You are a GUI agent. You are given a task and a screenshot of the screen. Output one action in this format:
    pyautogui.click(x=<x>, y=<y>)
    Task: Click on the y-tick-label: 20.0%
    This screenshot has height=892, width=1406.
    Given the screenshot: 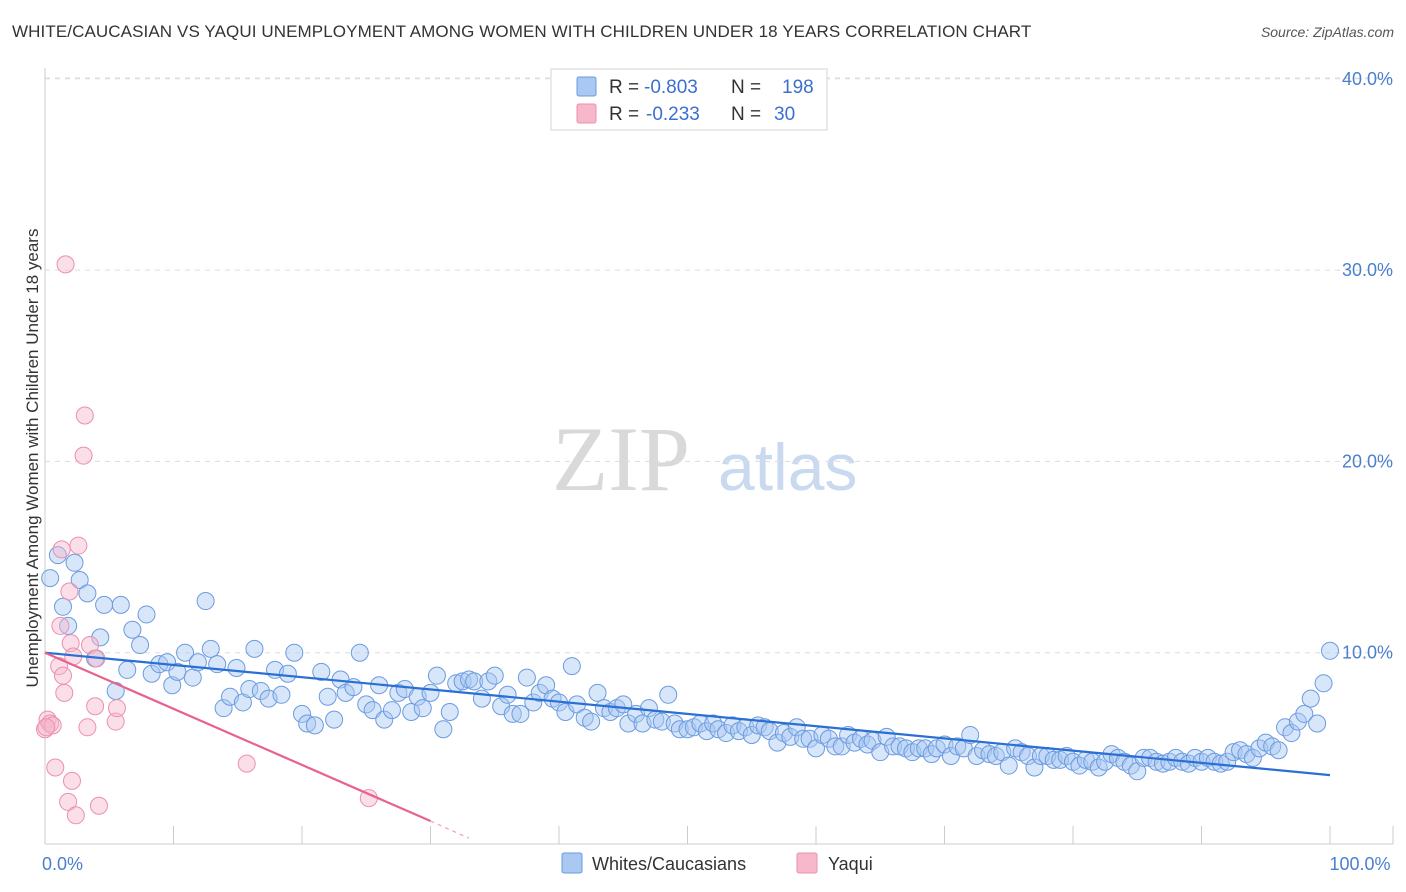 What is the action you would take?
    pyautogui.click(x=1367, y=461)
    